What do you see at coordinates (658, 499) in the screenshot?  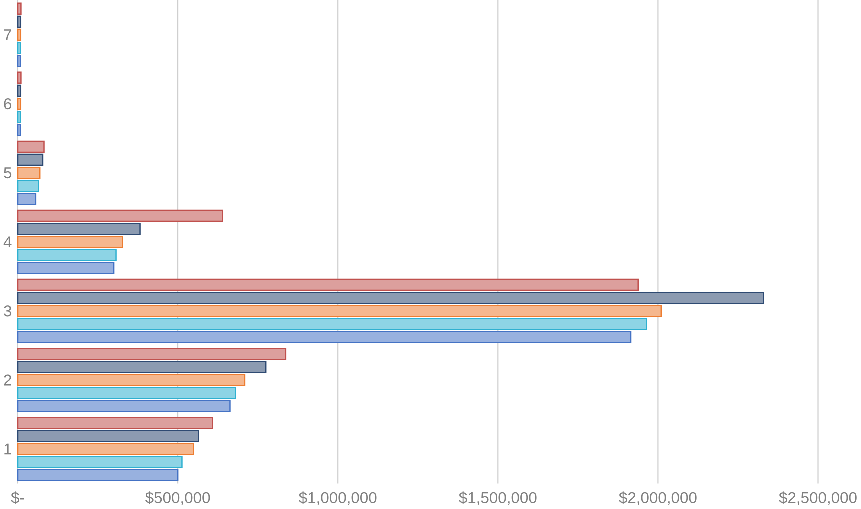 I see `x-tick-label: $2,000,000` at bounding box center [658, 499].